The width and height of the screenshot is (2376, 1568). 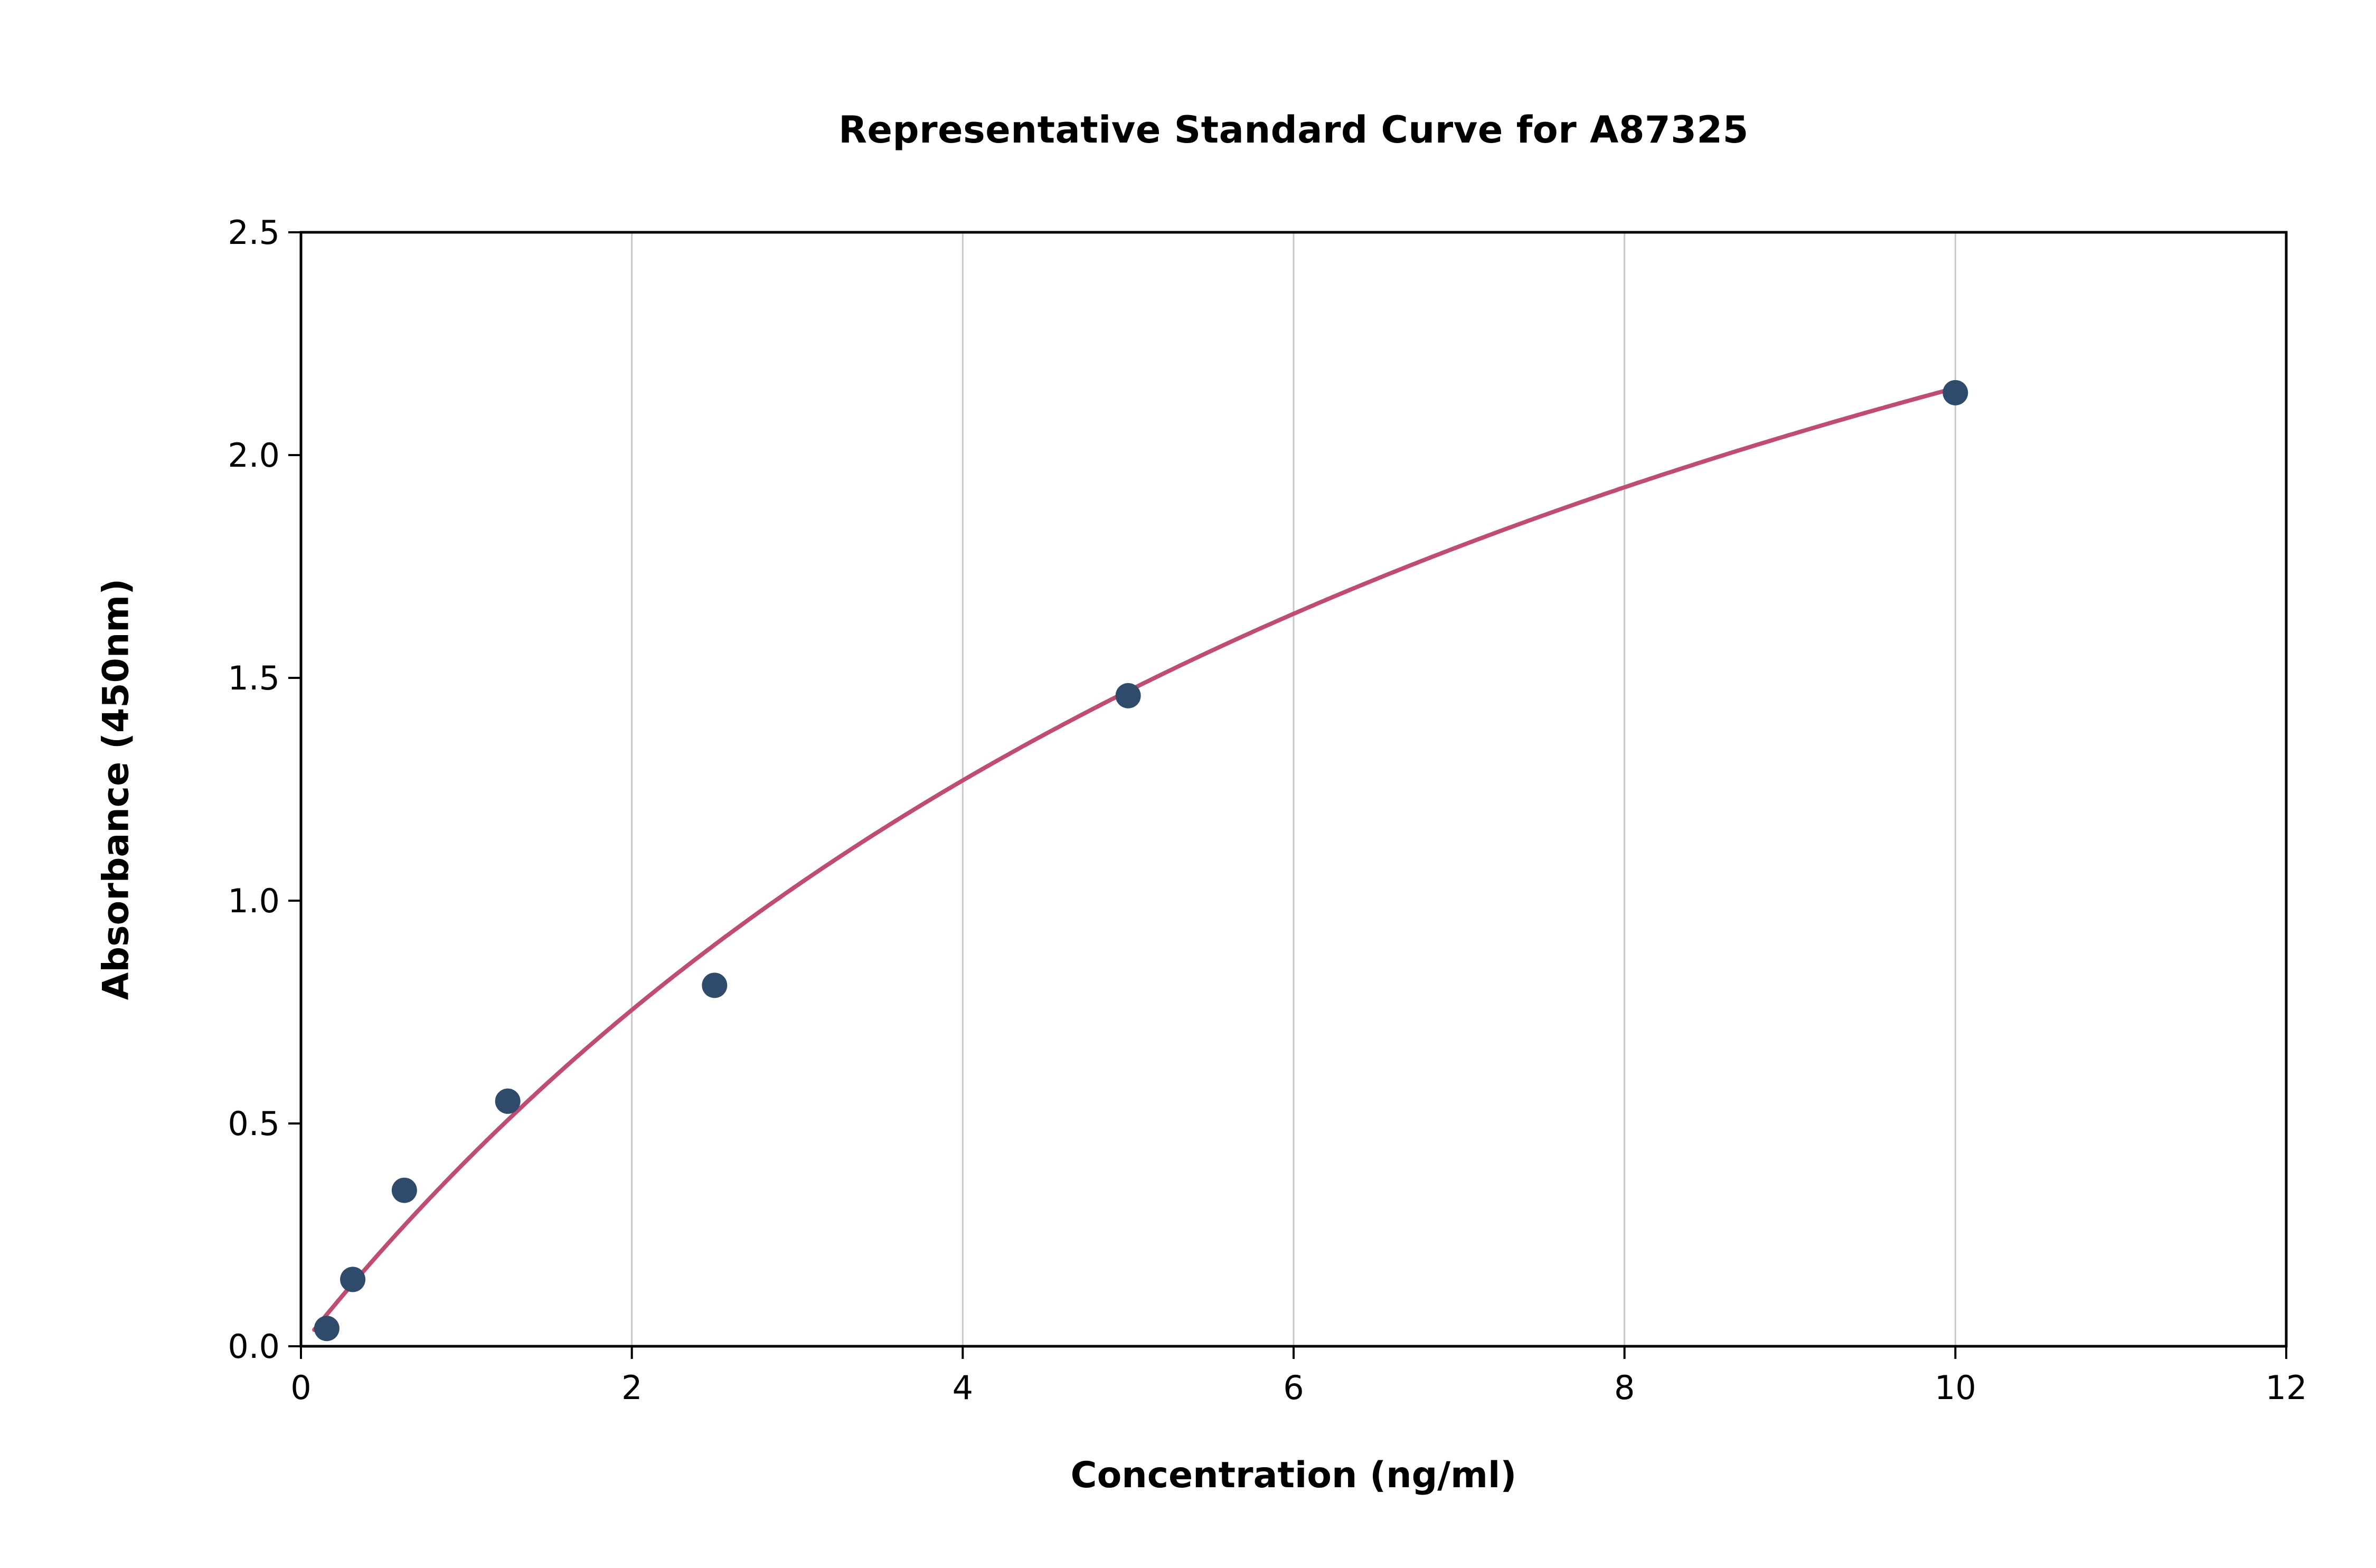 What do you see at coordinates (1293, 1475) in the screenshot?
I see `x-axis-label: Concentration (ng/ml)` at bounding box center [1293, 1475].